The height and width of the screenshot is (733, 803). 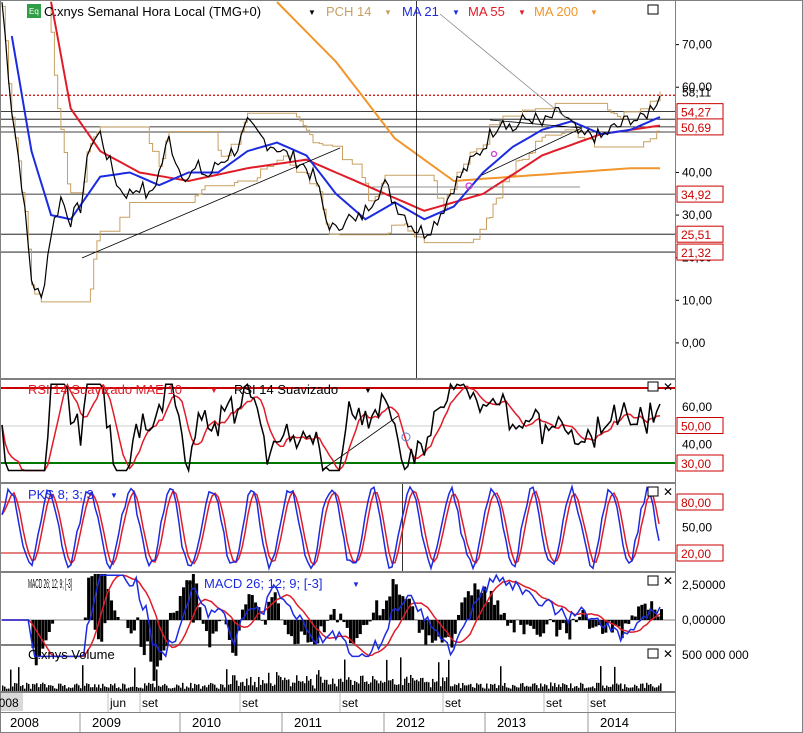 I want to click on macd-close-icon: ✕, so click(x=668, y=581).